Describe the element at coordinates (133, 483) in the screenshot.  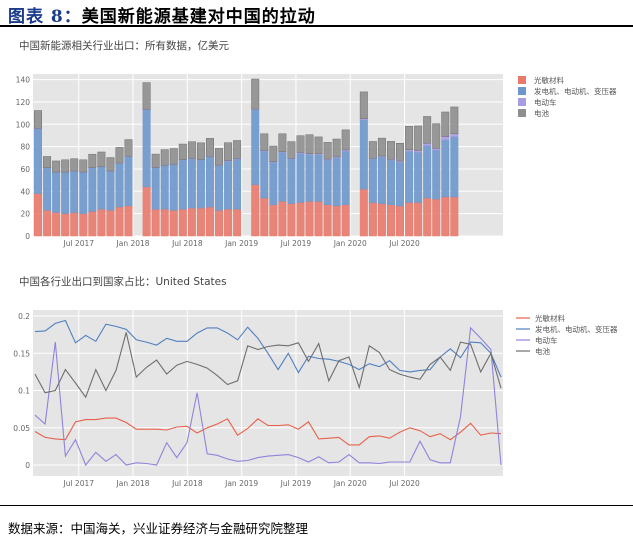
I see `x-tick-label: Jan 2018` at that location.